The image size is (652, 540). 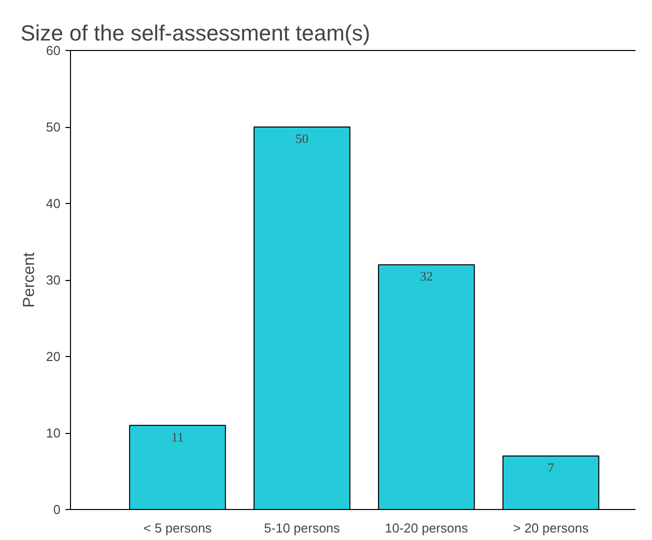 I want to click on y-tick-label: 30, so click(x=53, y=280).